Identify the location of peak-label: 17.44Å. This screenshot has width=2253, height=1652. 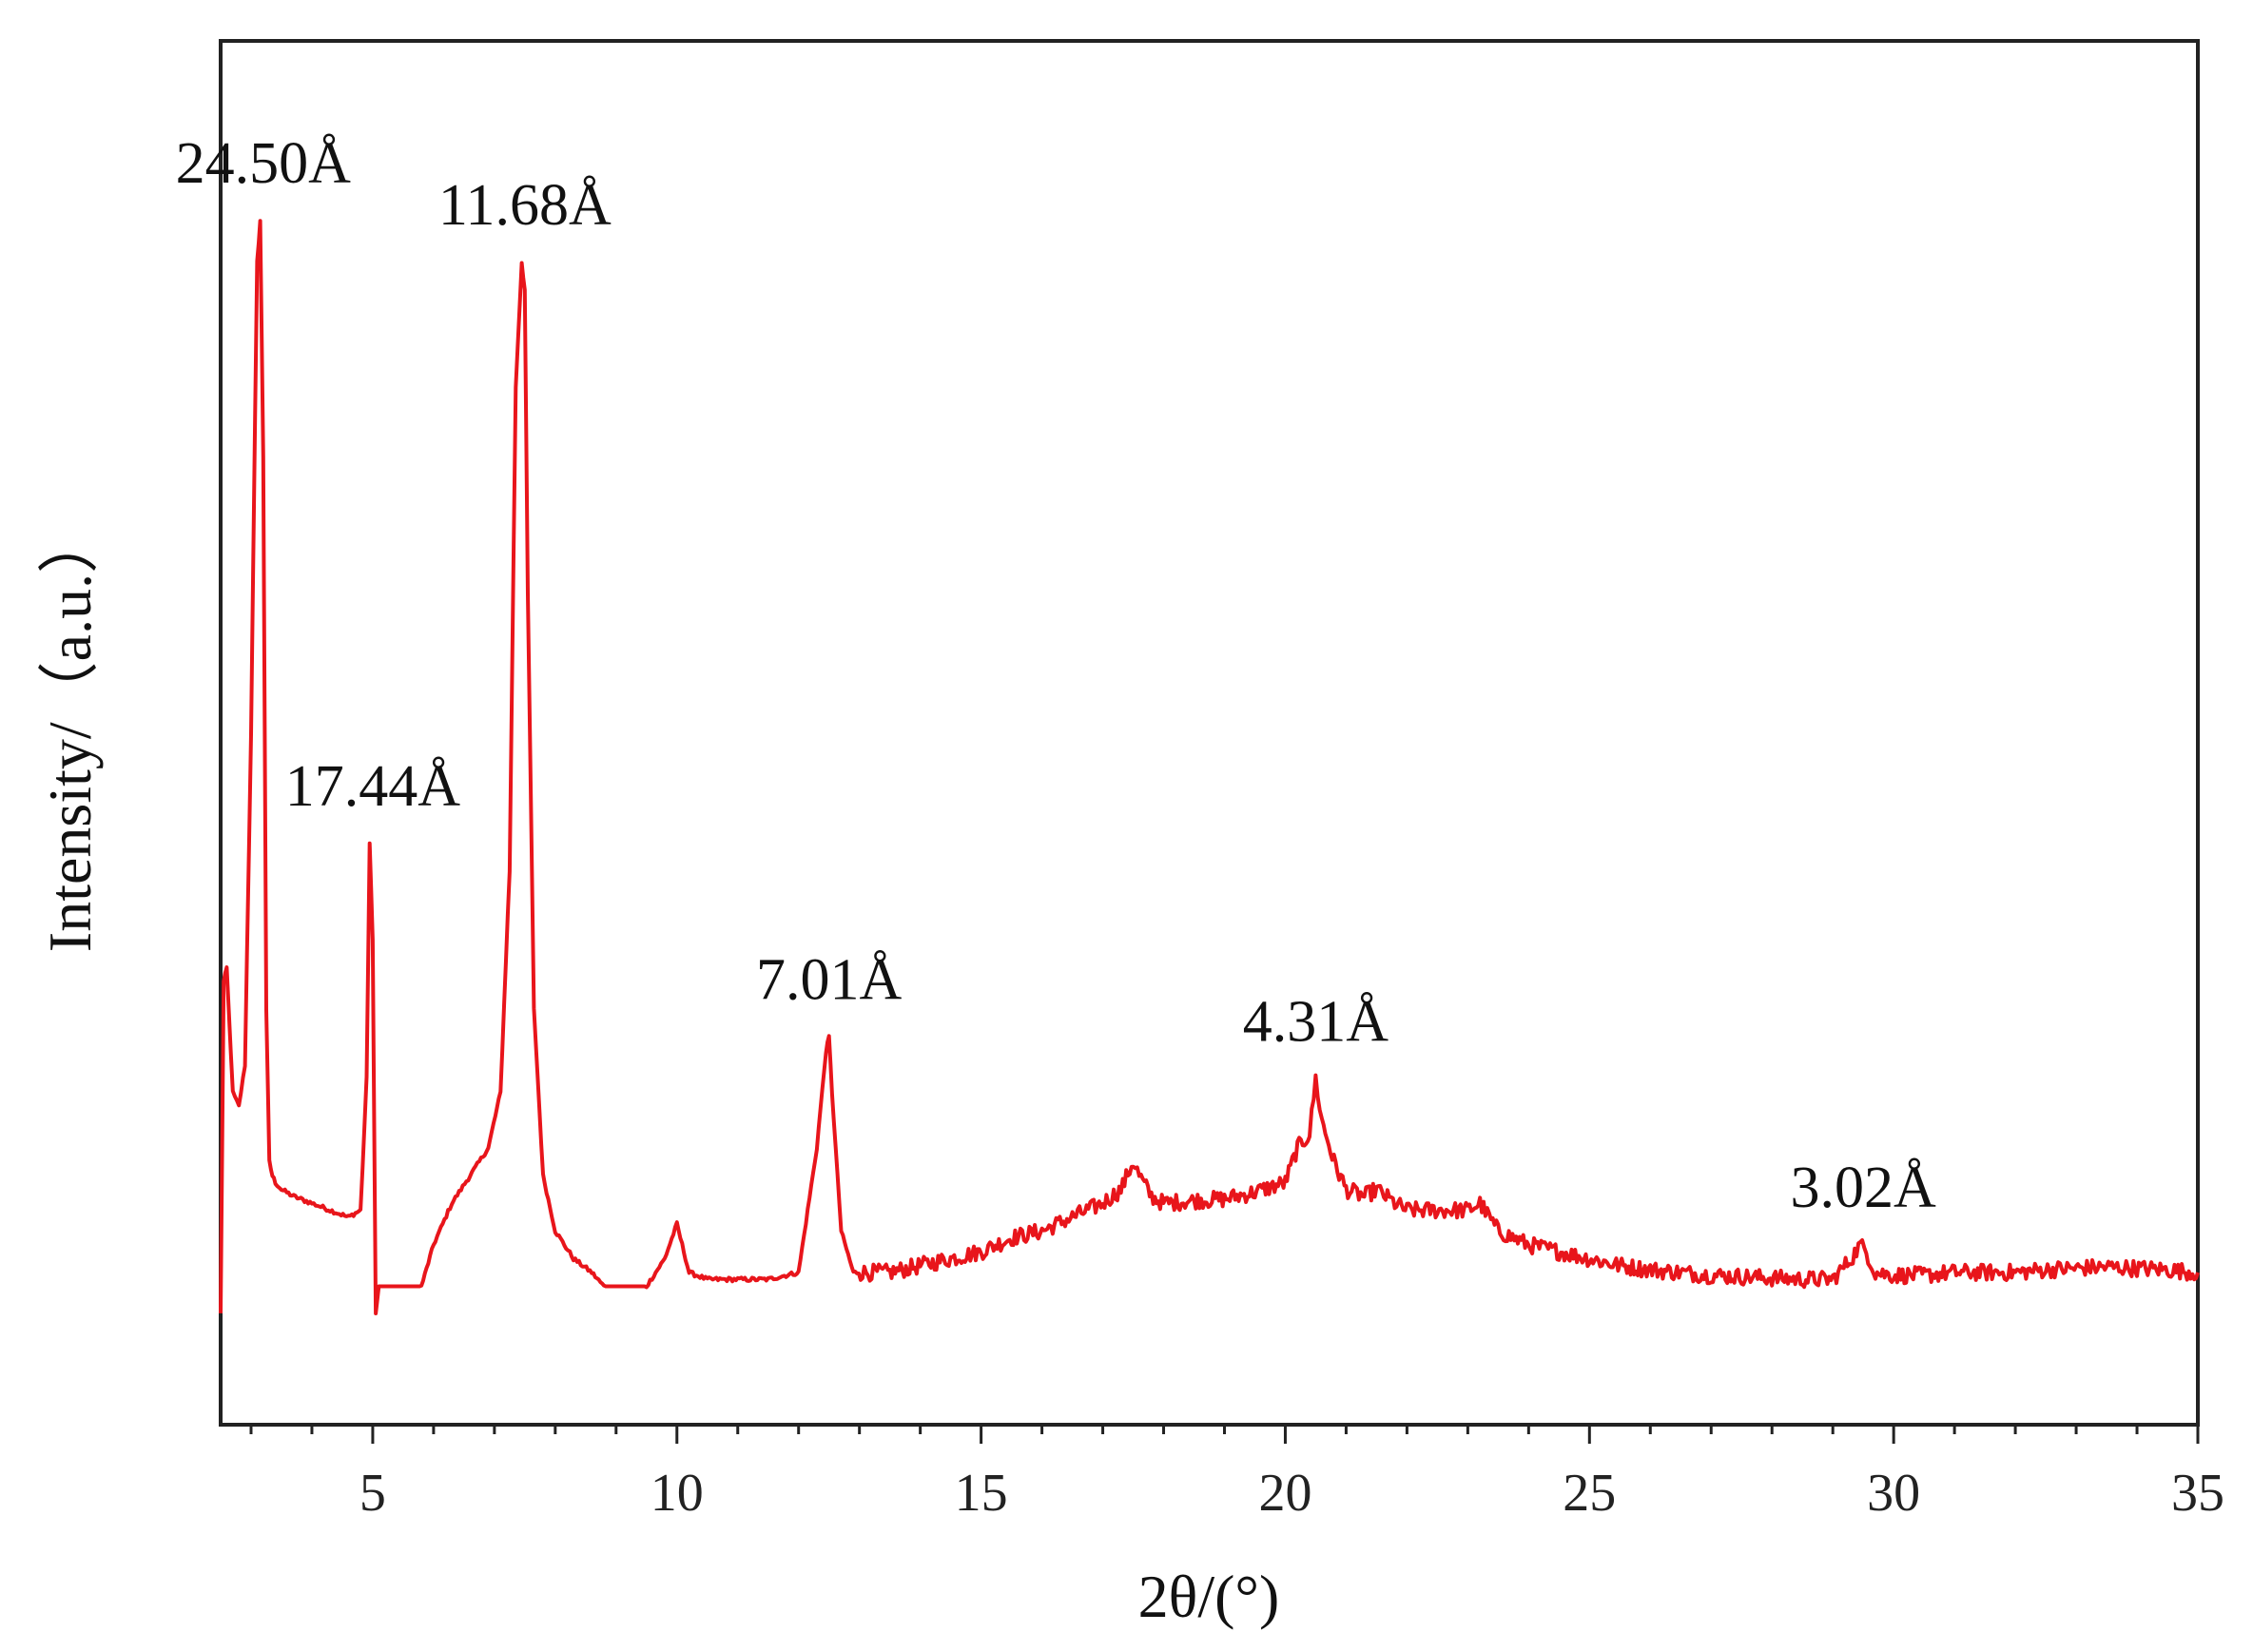
(373, 786).